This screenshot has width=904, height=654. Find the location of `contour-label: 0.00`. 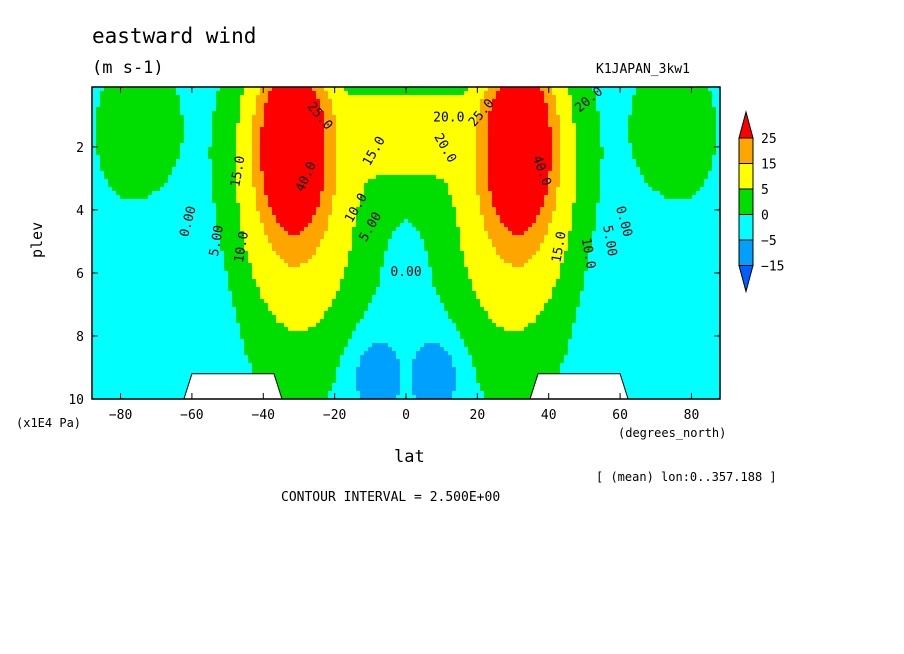

contour-label: 0.00 is located at coordinates (405, 272).